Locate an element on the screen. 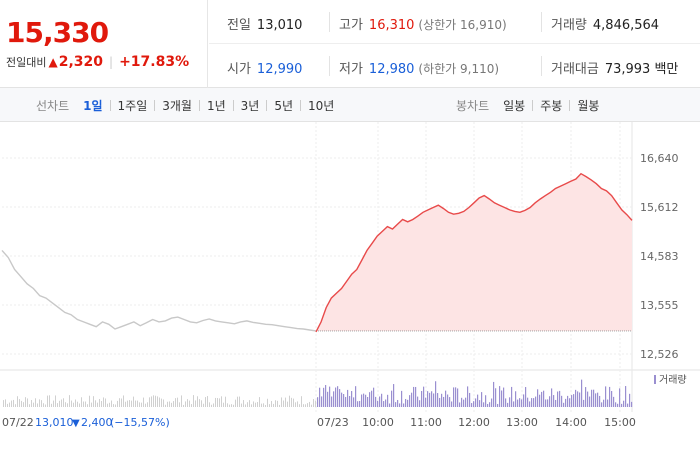  period-tab-6: 10년 is located at coordinates (321, 106).